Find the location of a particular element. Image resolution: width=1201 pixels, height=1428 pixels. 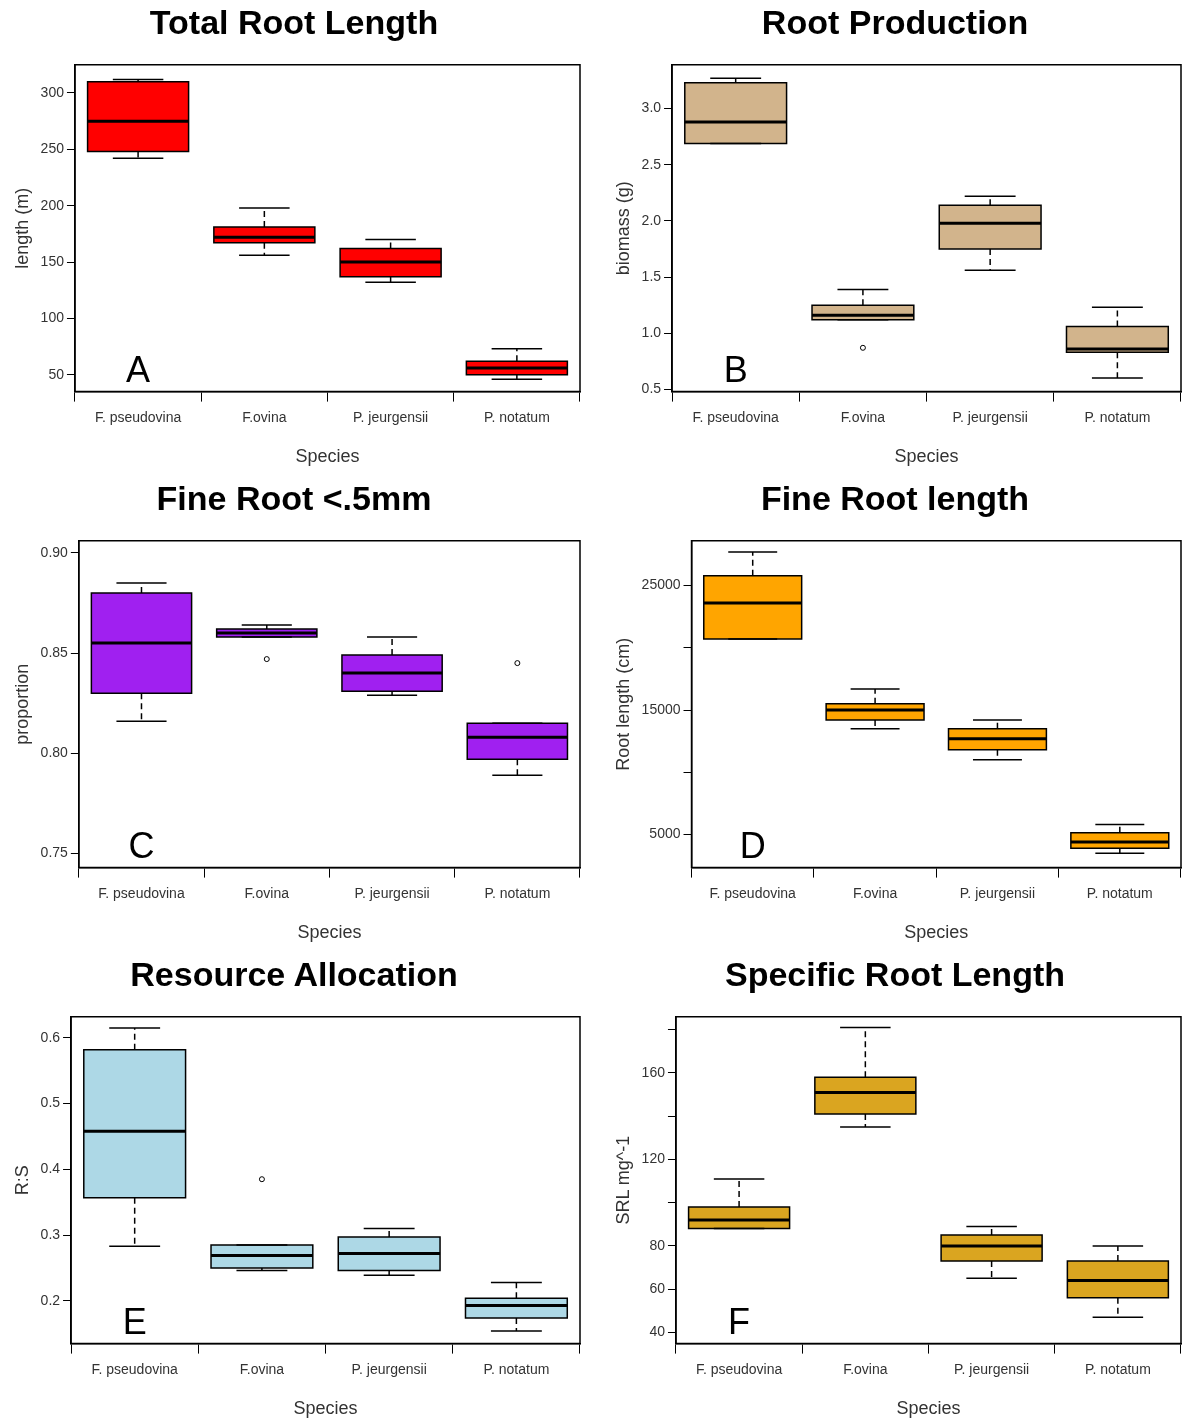

y-tick-label: 40 is located at coordinates (657, 1331).